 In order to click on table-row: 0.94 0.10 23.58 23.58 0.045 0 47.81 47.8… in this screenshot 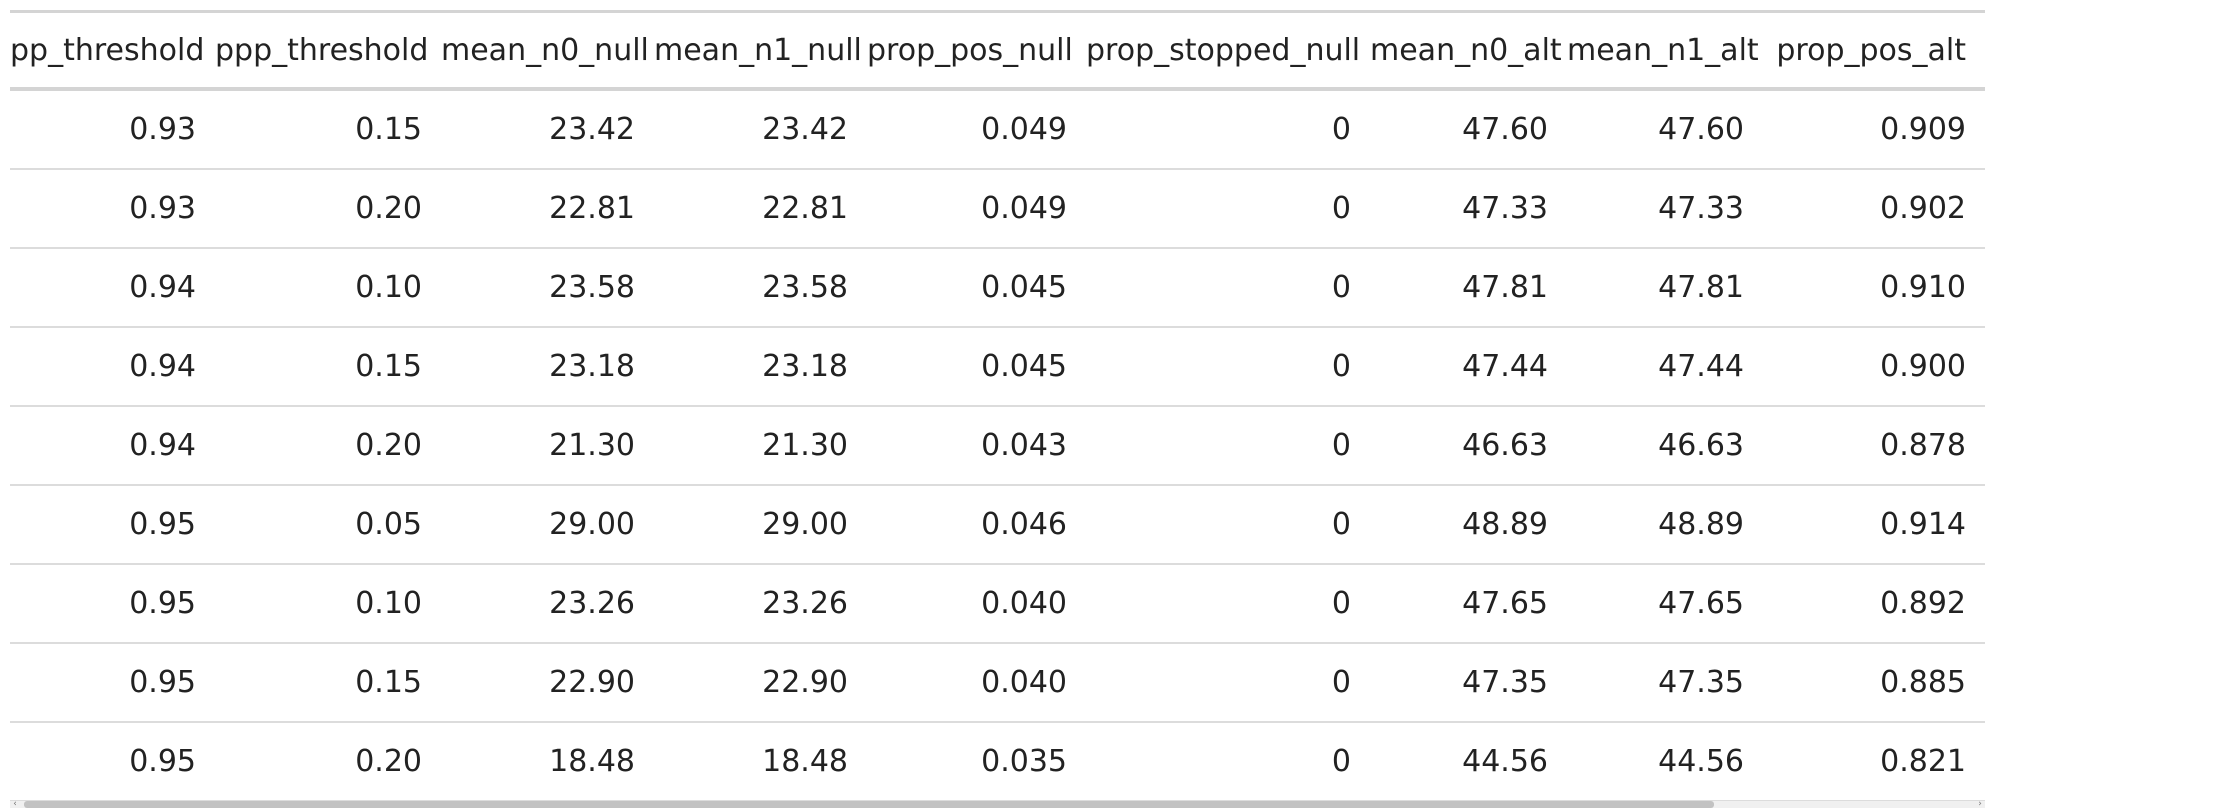, I will do `click(997, 288)`.